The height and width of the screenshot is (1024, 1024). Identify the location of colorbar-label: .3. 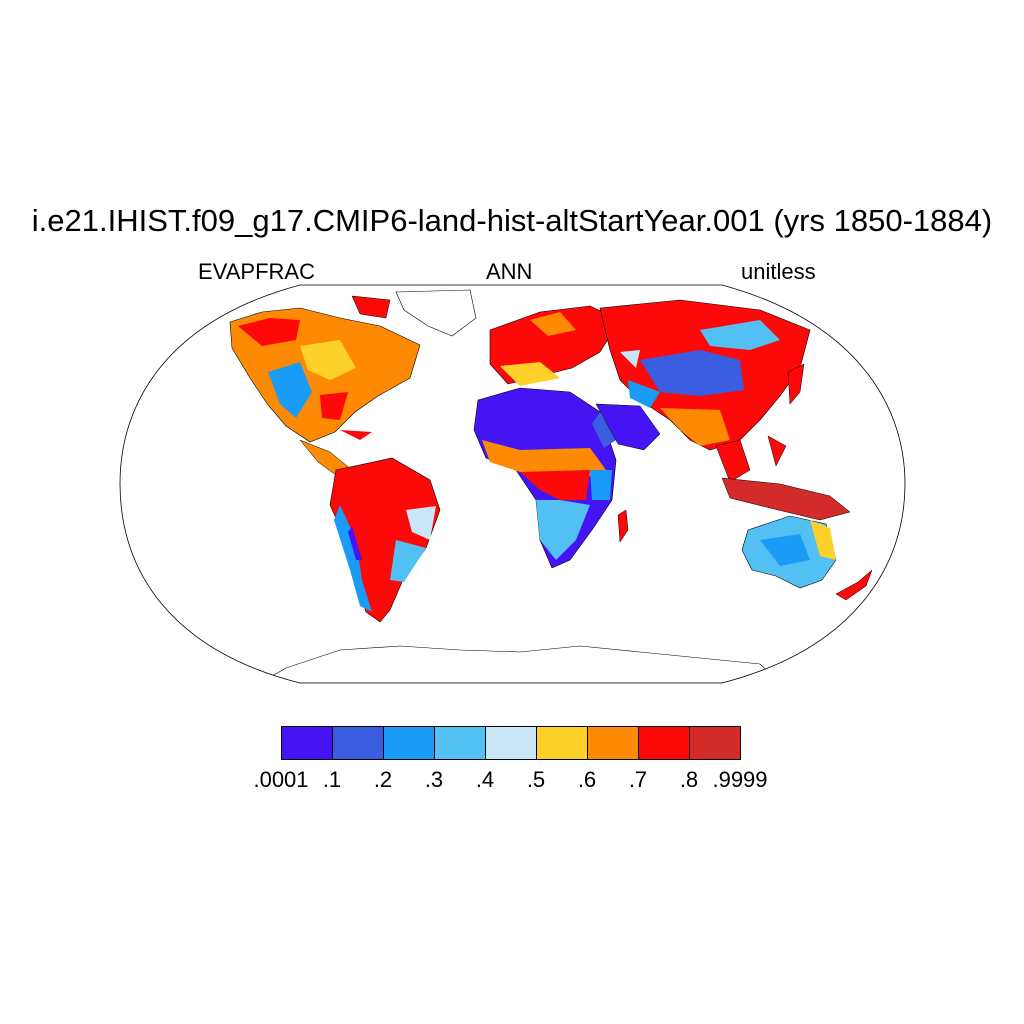
(434, 779).